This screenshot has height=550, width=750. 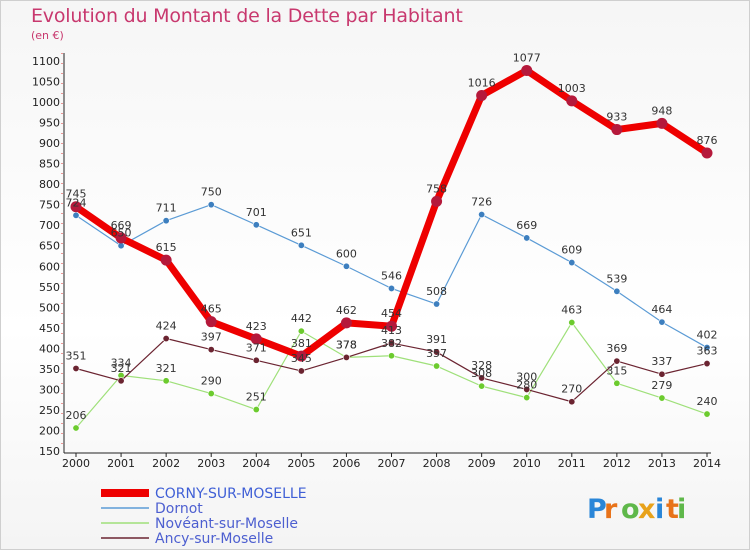 I want to click on data-label: 726, so click(x=481, y=202).